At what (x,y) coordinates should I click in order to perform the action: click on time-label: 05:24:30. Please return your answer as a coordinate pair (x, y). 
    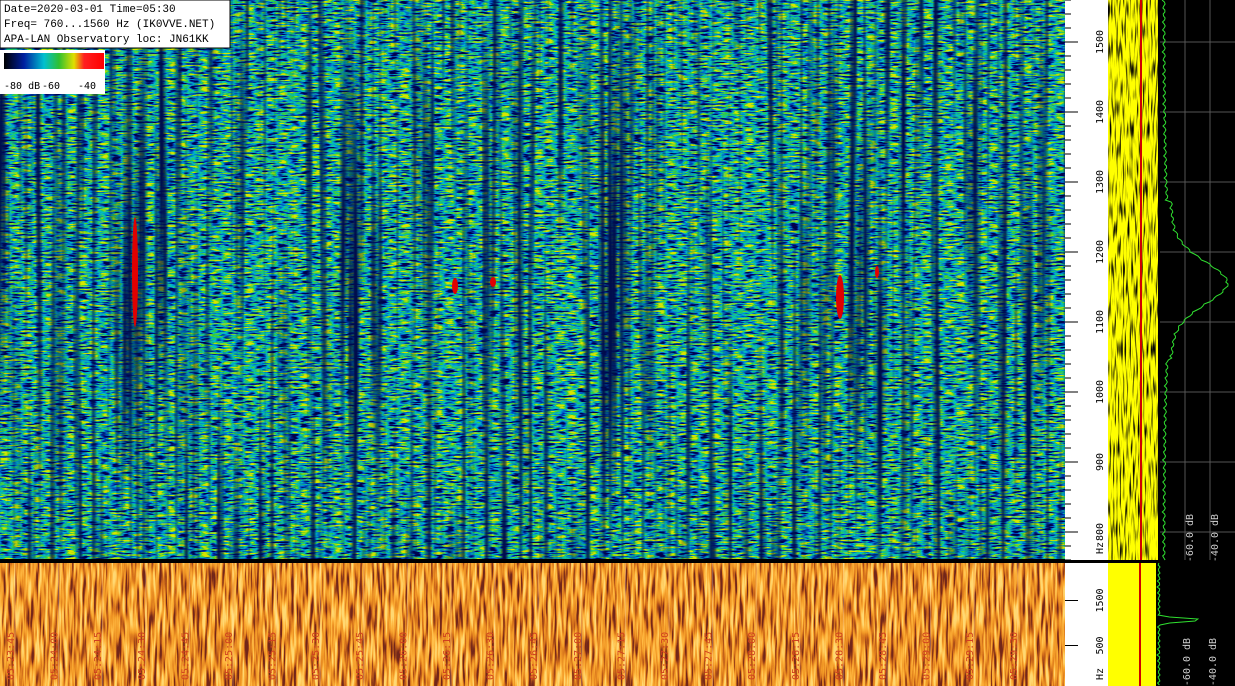
    Looking at the image, I should click on (142, 656).